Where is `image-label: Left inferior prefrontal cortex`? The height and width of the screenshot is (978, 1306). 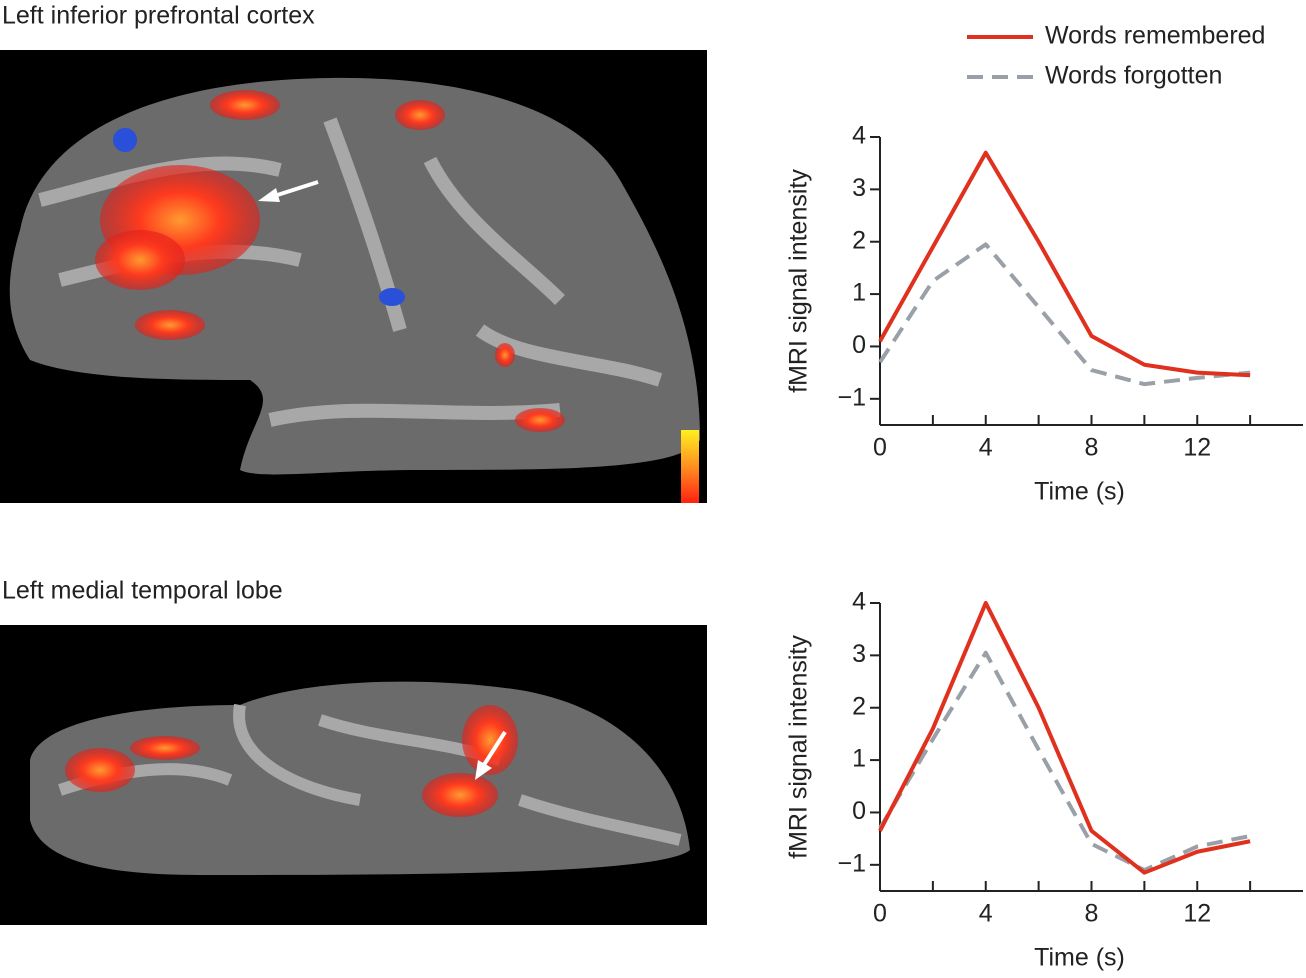 image-label: Left inferior prefrontal cortex is located at coordinates (158, 16).